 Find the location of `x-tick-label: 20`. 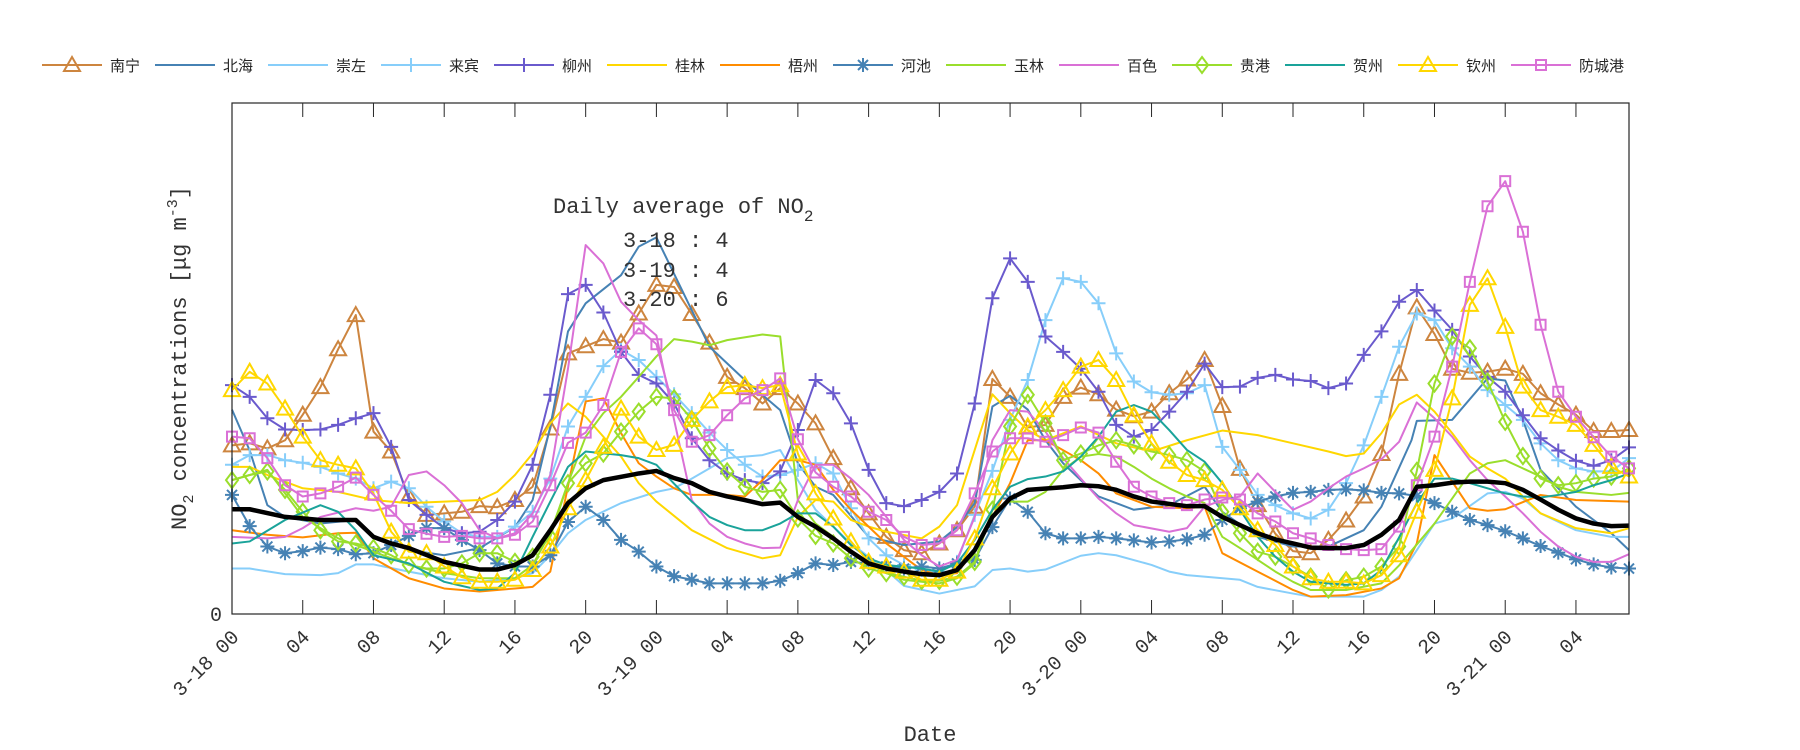

x-tick-label: 20 is located at coordinates (1006, 643).